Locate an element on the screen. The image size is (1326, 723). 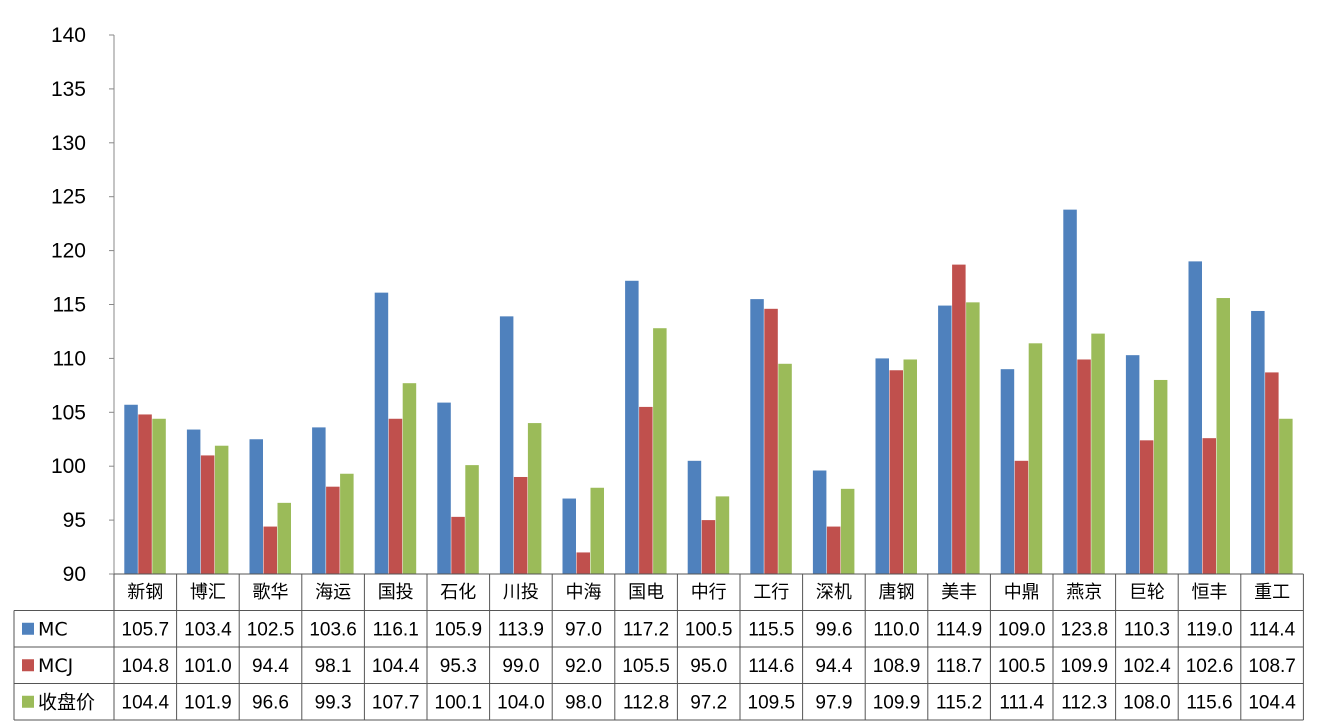
bar-收盘价-2 is located at coordinates (284, 538).